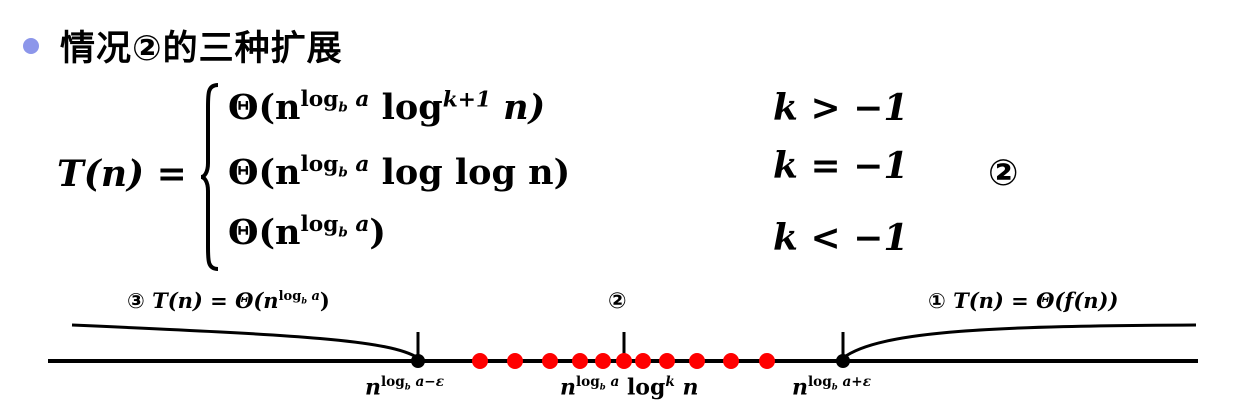 This screenshot has width=1240, height=407. I want to click on tick-right-supa: a+ε, so click(854, 382).